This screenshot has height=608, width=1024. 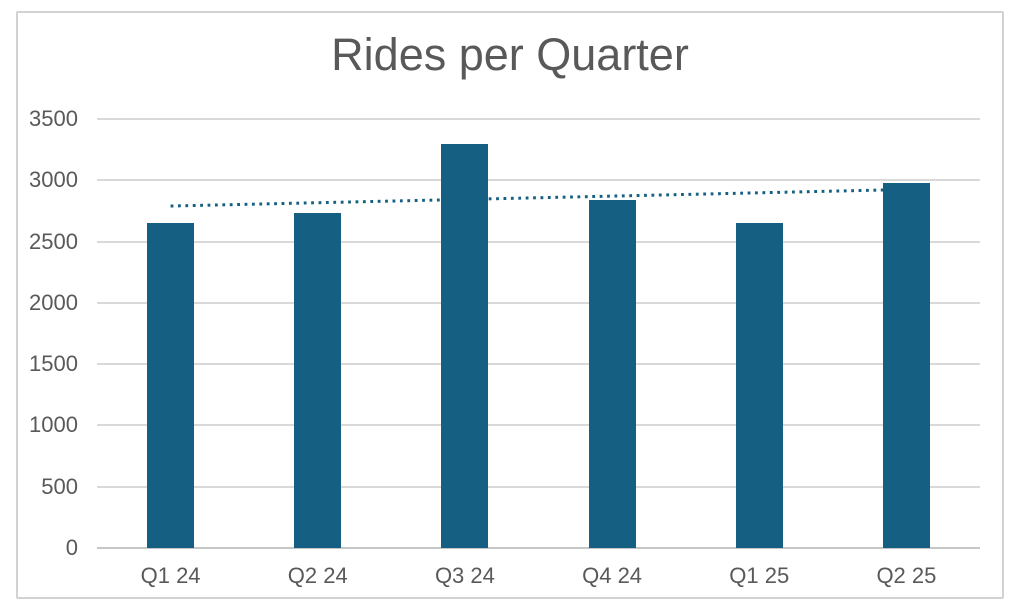 I want to click on x-tick-label: Q2 25, so click(x=906, y=575).